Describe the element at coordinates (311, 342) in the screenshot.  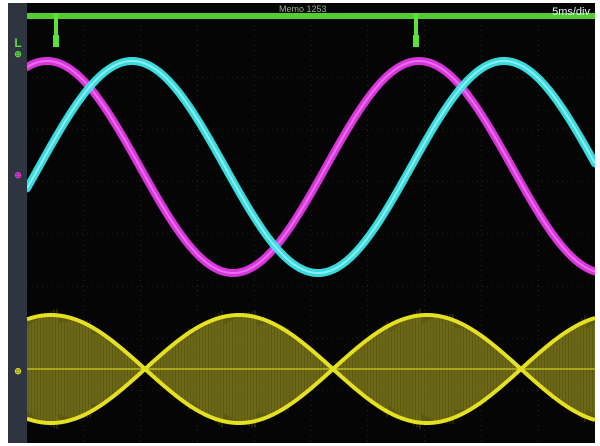
I see `ch4-yellow-envelope-top` at that location.